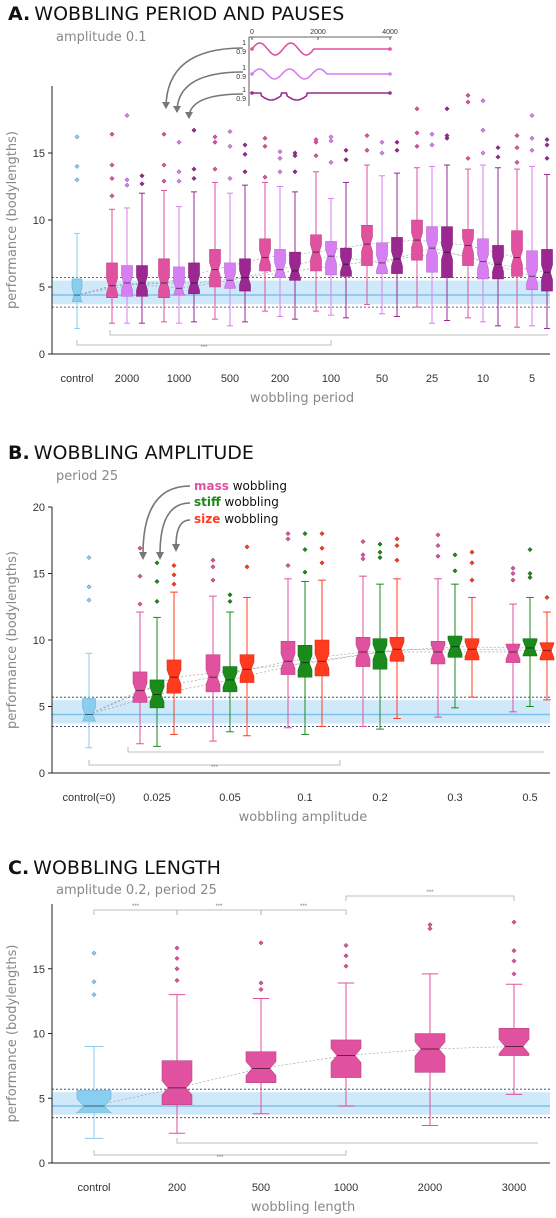 The width and height of the screenshot is (556, 1218). Describe the element at coordinates (166, 105) in the screenshot. I see `inset-arrow-head` at that location.